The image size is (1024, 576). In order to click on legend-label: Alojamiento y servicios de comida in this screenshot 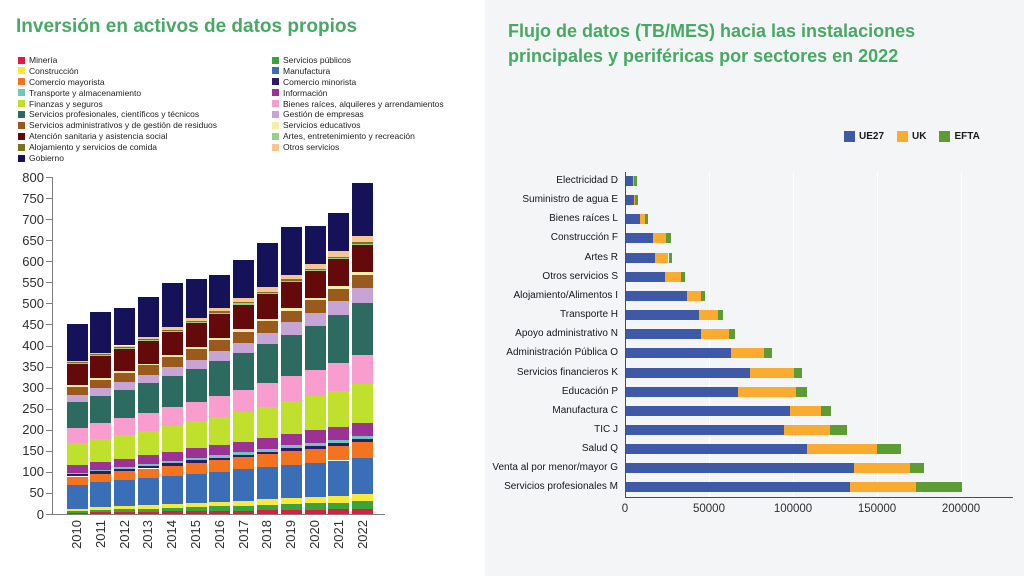, I will do `click(93, 147)`.